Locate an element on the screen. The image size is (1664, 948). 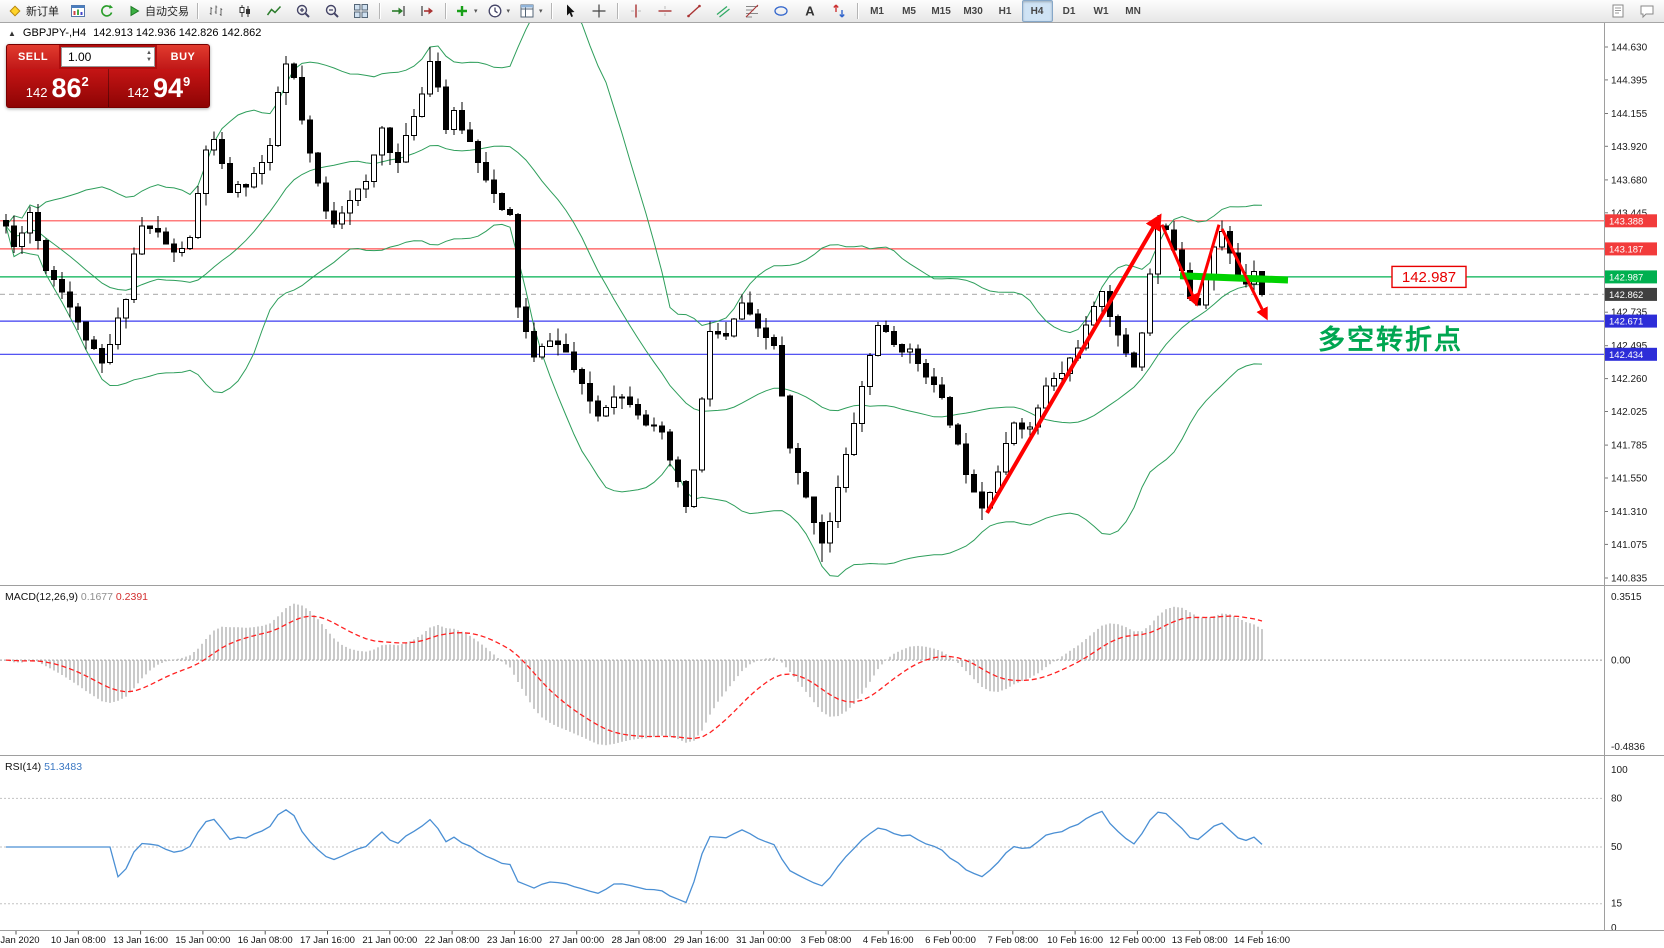
svg-text: 50 is located at coordinates (1617, 847).